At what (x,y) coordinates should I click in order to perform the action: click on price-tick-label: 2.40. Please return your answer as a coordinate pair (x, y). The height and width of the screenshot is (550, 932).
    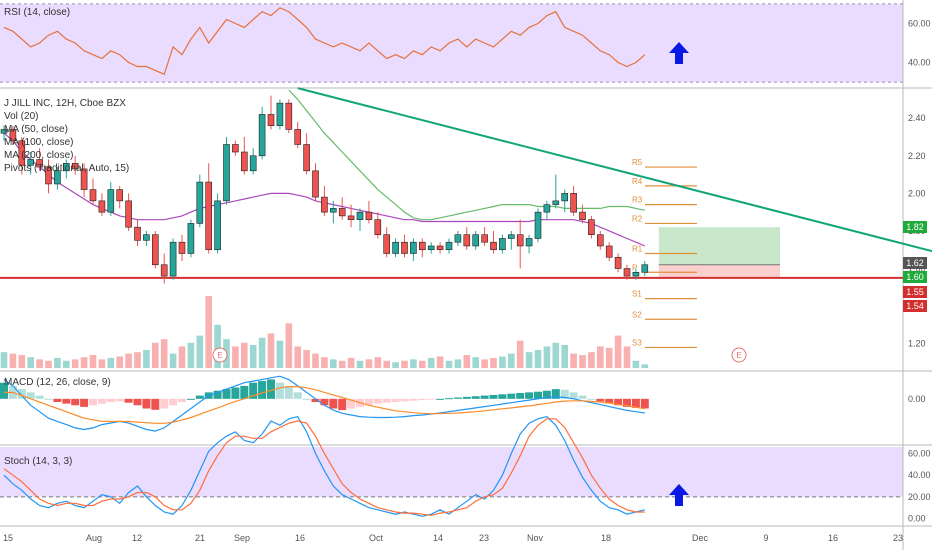
    Looking at the image, I should click on (917, 118).